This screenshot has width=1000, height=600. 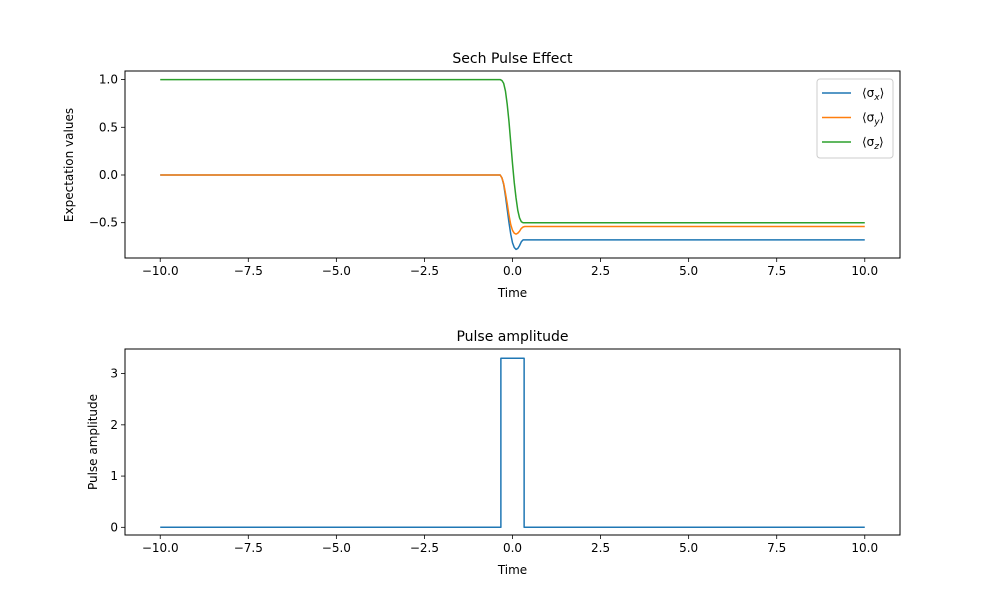 I want to click on y-axis: 3 2 1 0, so click(x=117, y=450).